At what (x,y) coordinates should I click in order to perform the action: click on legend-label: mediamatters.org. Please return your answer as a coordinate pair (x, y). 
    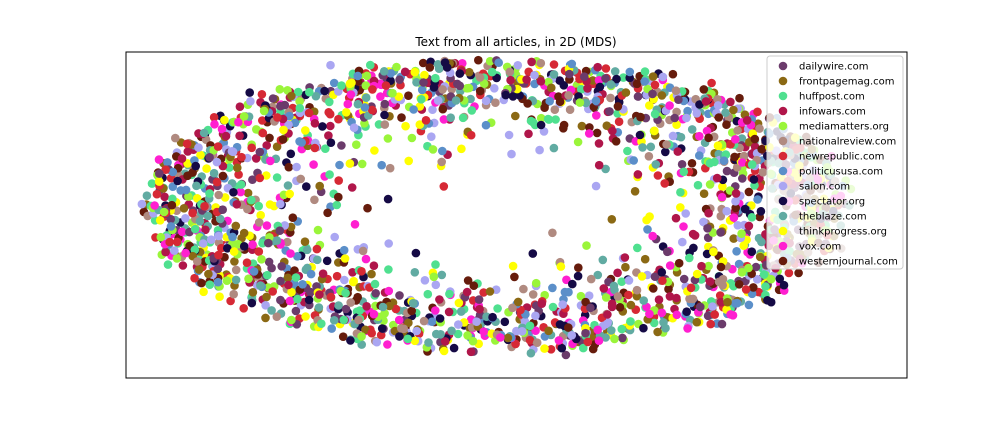
    Looking at the image, I should click on (844, 127).